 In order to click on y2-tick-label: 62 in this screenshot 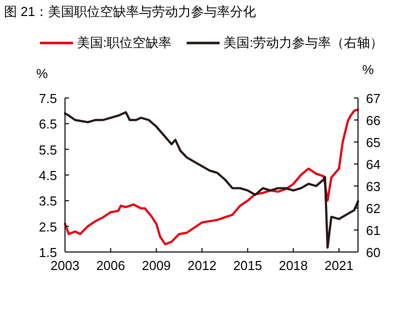, I will do `click(373, 208)`.